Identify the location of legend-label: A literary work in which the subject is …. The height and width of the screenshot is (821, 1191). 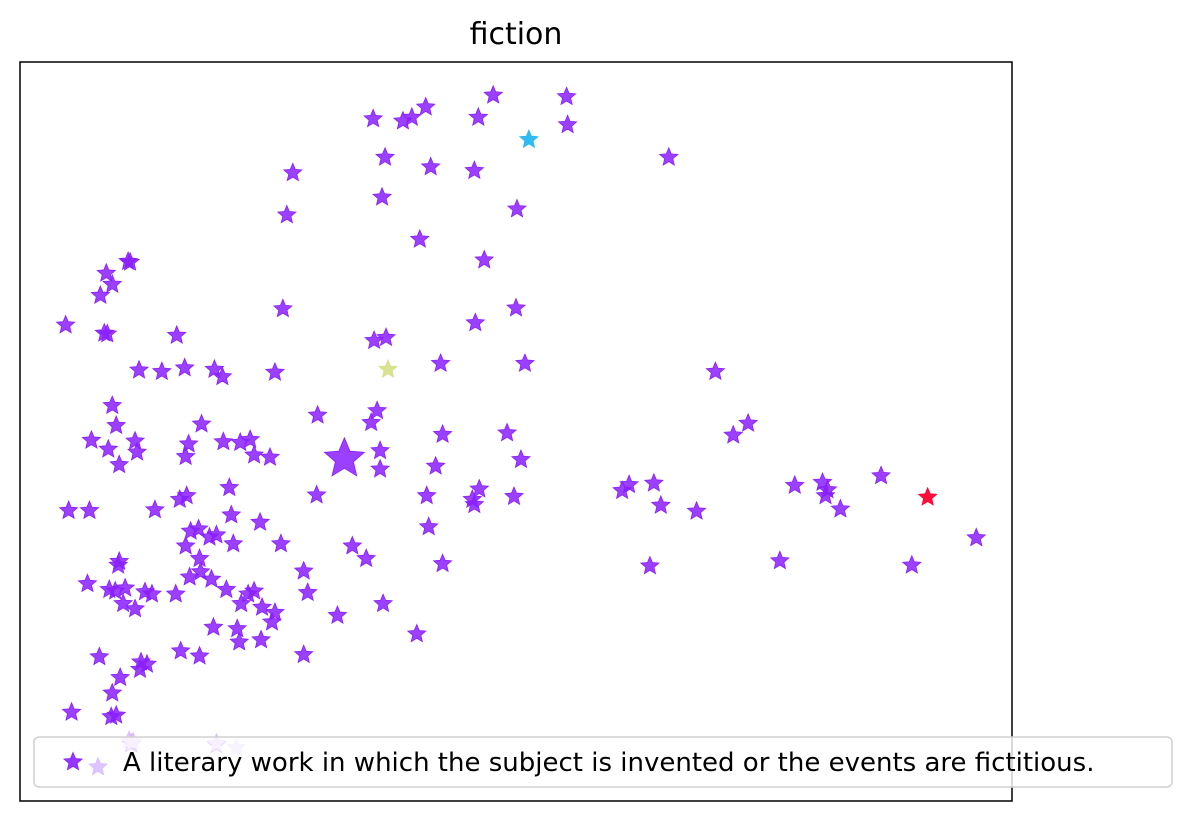
(608, 763).